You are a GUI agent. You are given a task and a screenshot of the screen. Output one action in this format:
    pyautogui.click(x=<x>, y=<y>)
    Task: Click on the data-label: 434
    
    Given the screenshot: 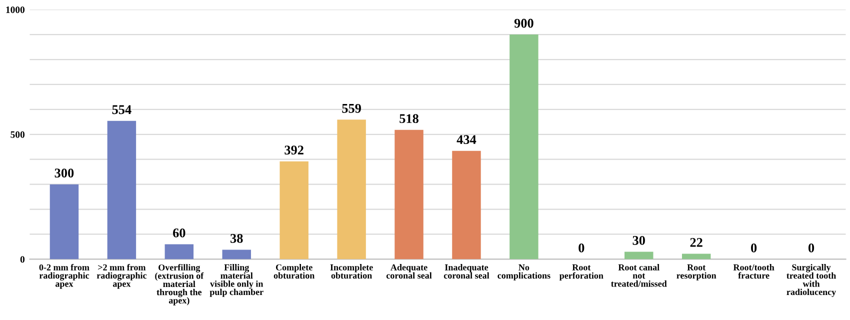 What is the action you would take?
    pyautogui.click(x=466, y=139)
    